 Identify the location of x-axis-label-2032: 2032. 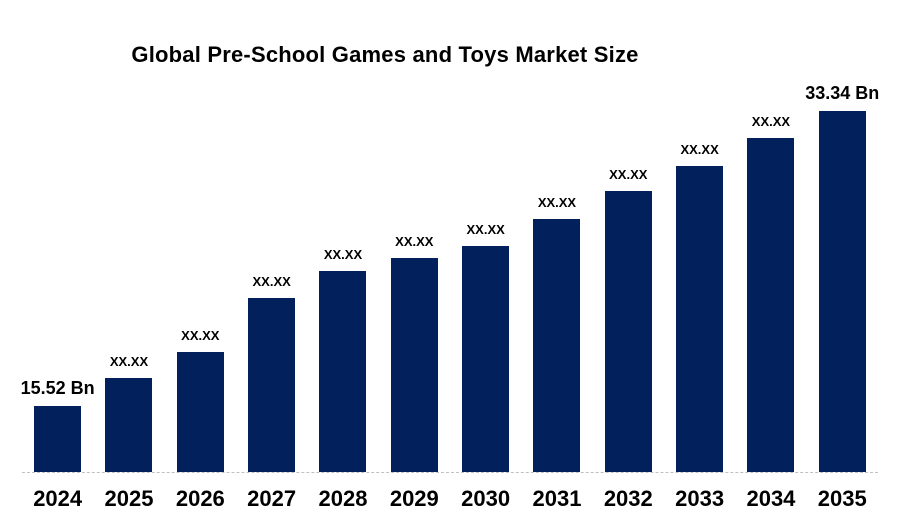
(628, 498).